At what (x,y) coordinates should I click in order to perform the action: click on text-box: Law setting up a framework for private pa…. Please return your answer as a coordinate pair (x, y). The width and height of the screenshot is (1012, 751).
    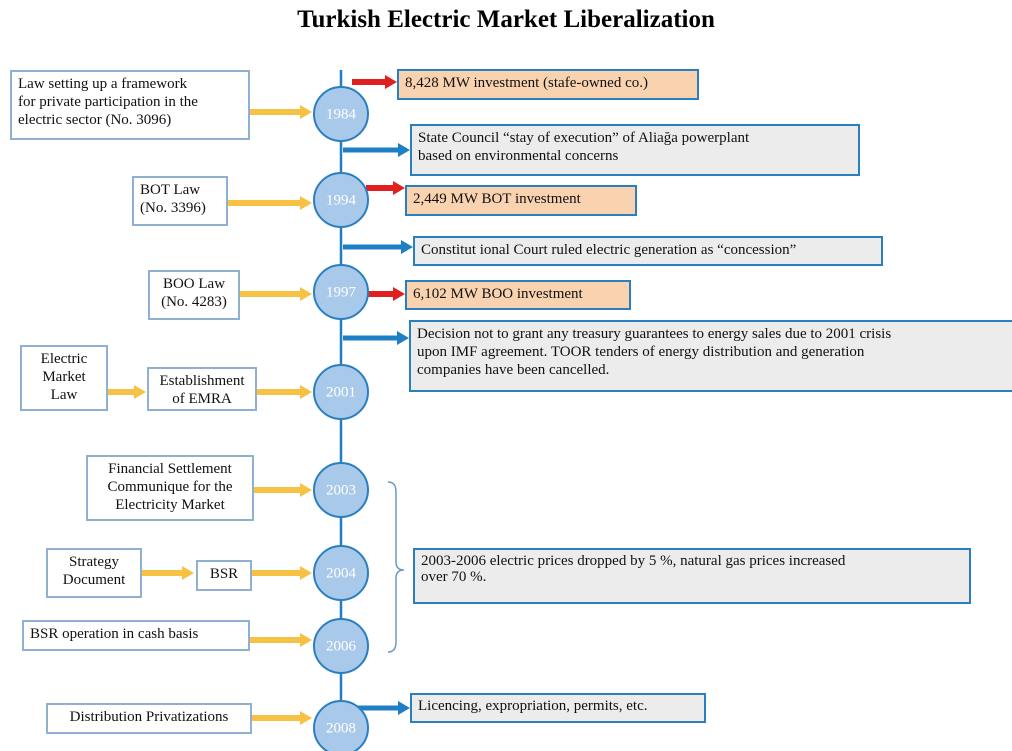
    Looking at the image, I should click on (130, 105).